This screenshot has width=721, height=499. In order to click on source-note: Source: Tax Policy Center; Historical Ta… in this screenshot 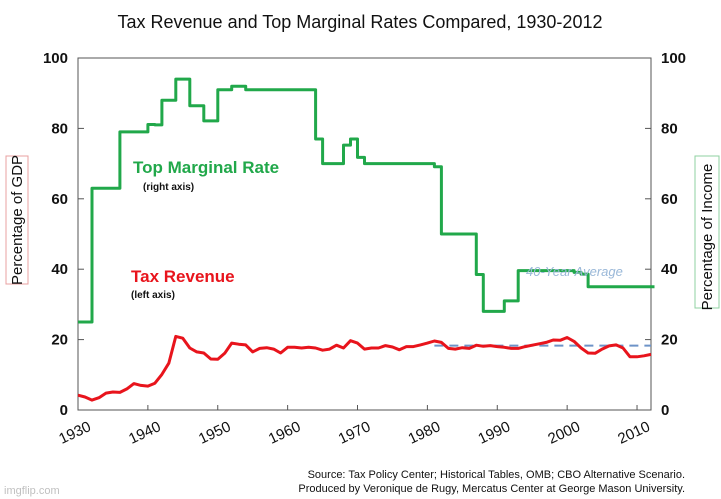, I will do `click(470, 482)`.